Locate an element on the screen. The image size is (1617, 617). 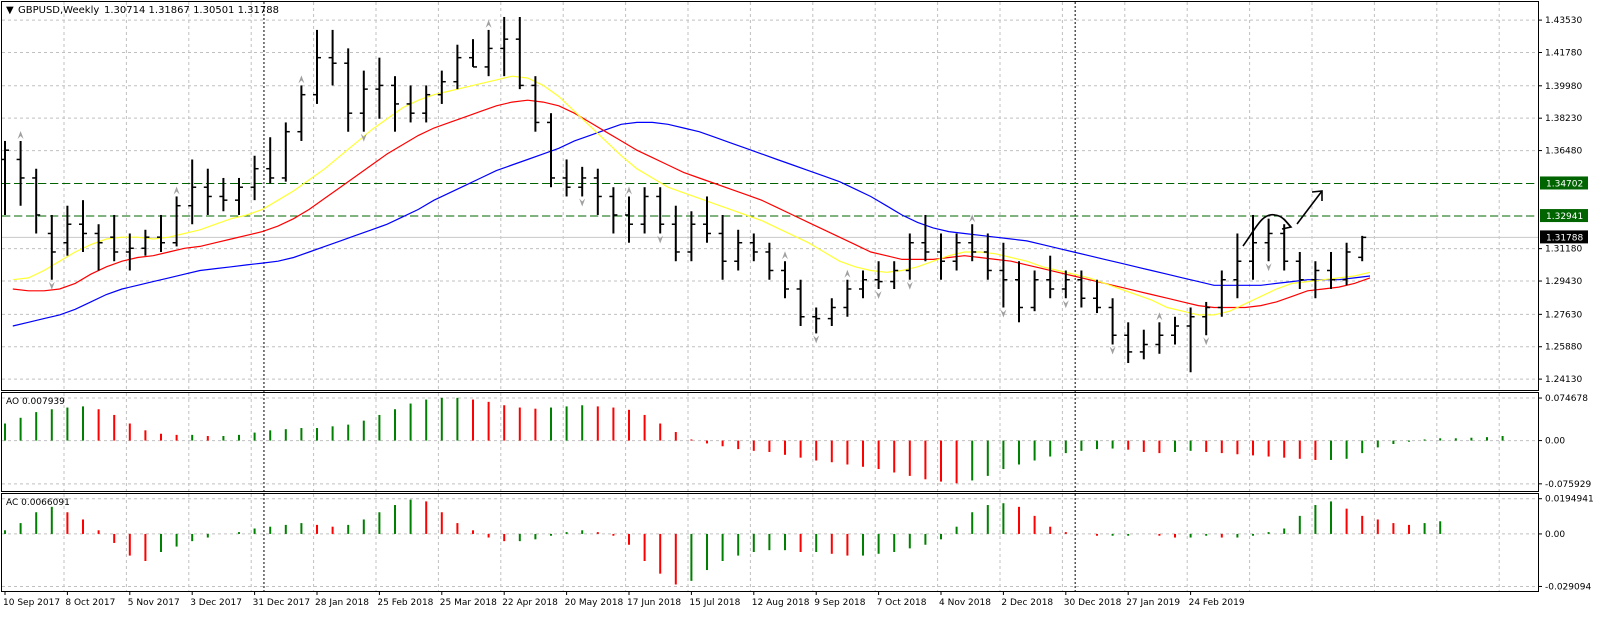
price-axis-tick-label: 1.31180 is located at coordinates (1563, 250).